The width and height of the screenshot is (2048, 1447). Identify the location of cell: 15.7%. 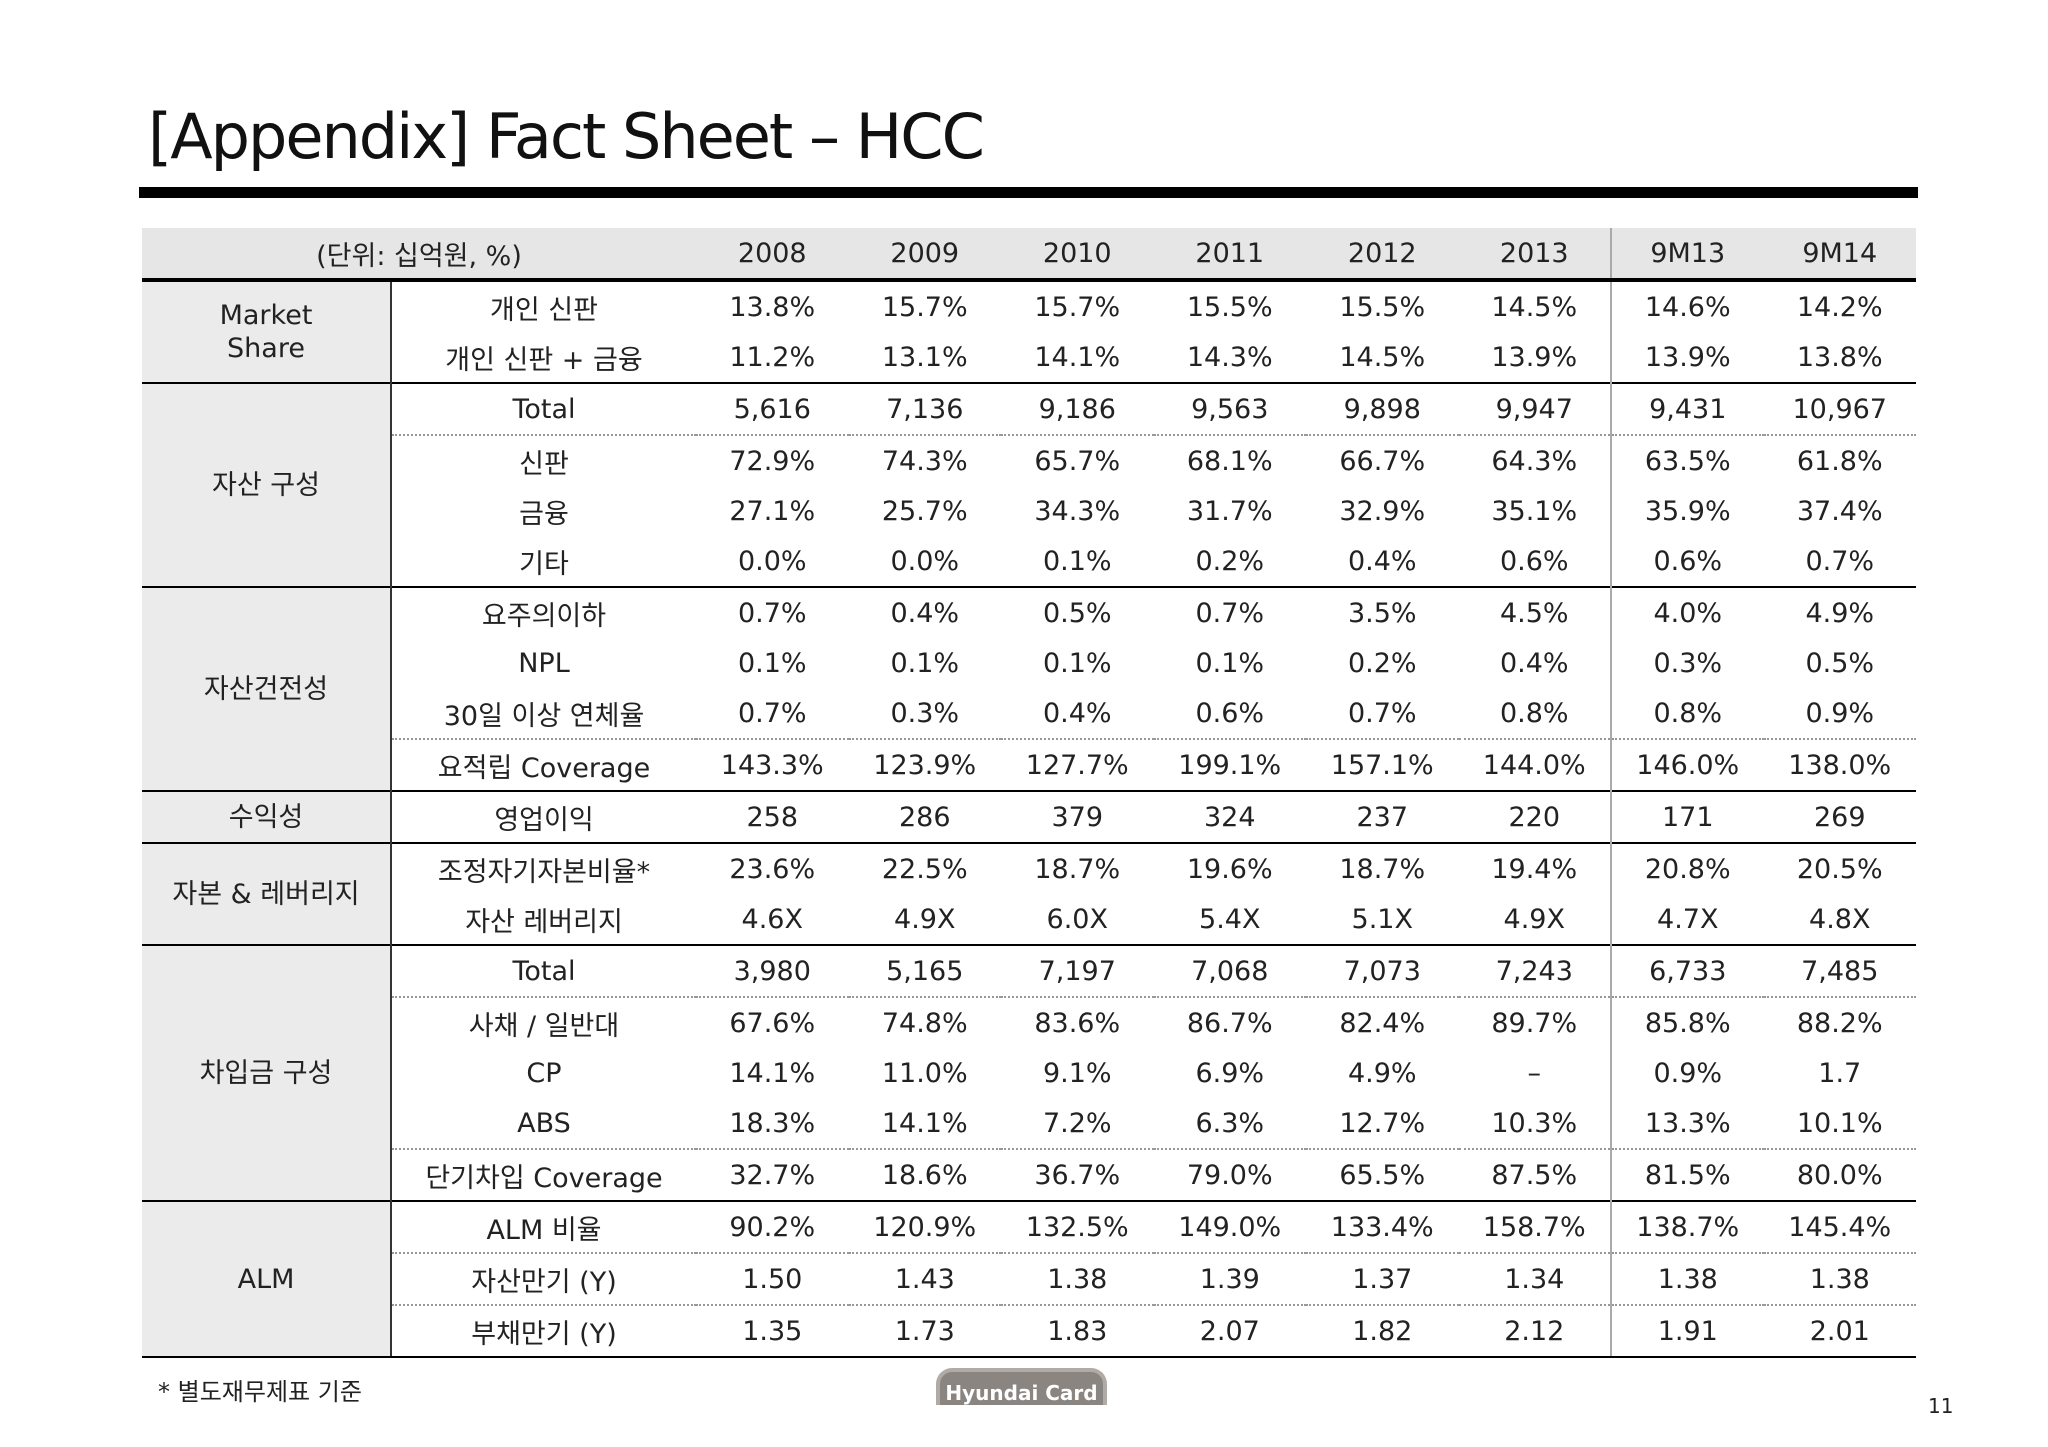
(1077, 305).